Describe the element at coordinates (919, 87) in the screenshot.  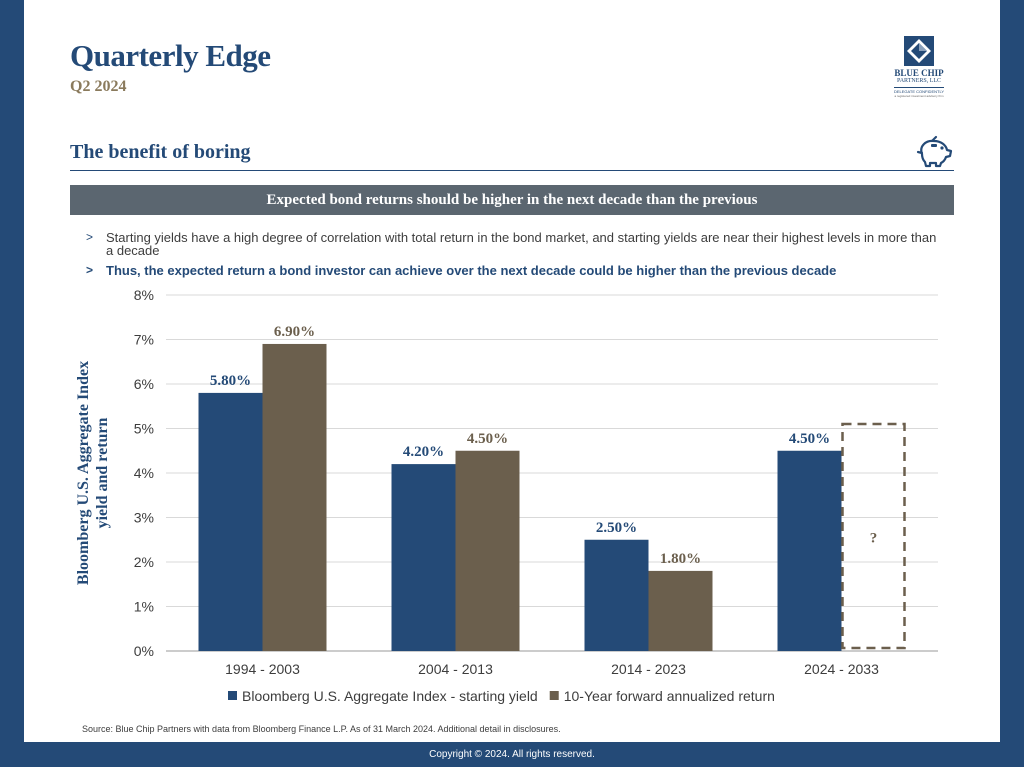
I see `logo-divider` at that location.